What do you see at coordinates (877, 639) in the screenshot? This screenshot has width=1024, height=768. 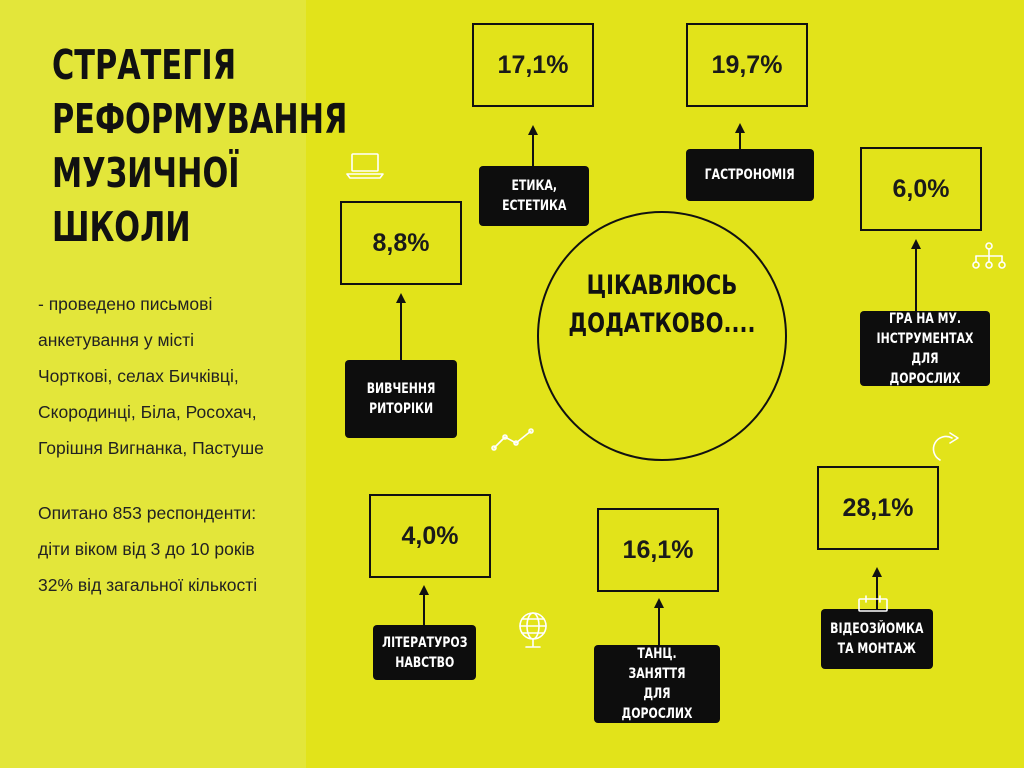 I see `label-video: ВІДЕОЗЙОМКА ТА МОНТАЖ` at bounding box center [877, 639].